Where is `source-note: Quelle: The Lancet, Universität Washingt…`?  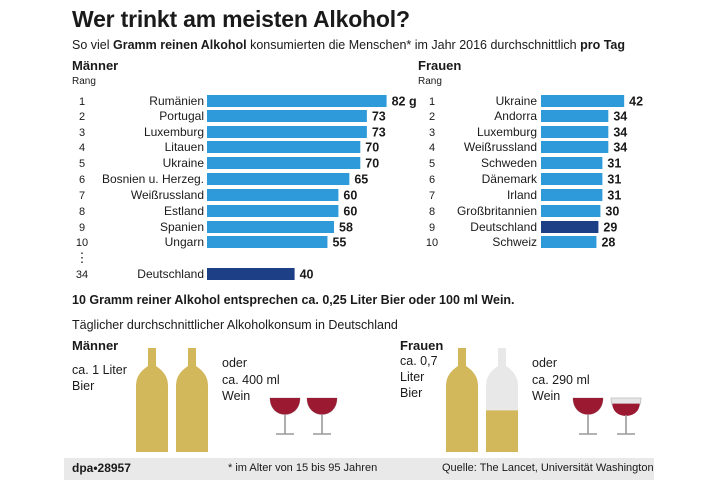 source-note: Quelle: The Lancet, Universität Washingt… is located at coordinates (548, 468).